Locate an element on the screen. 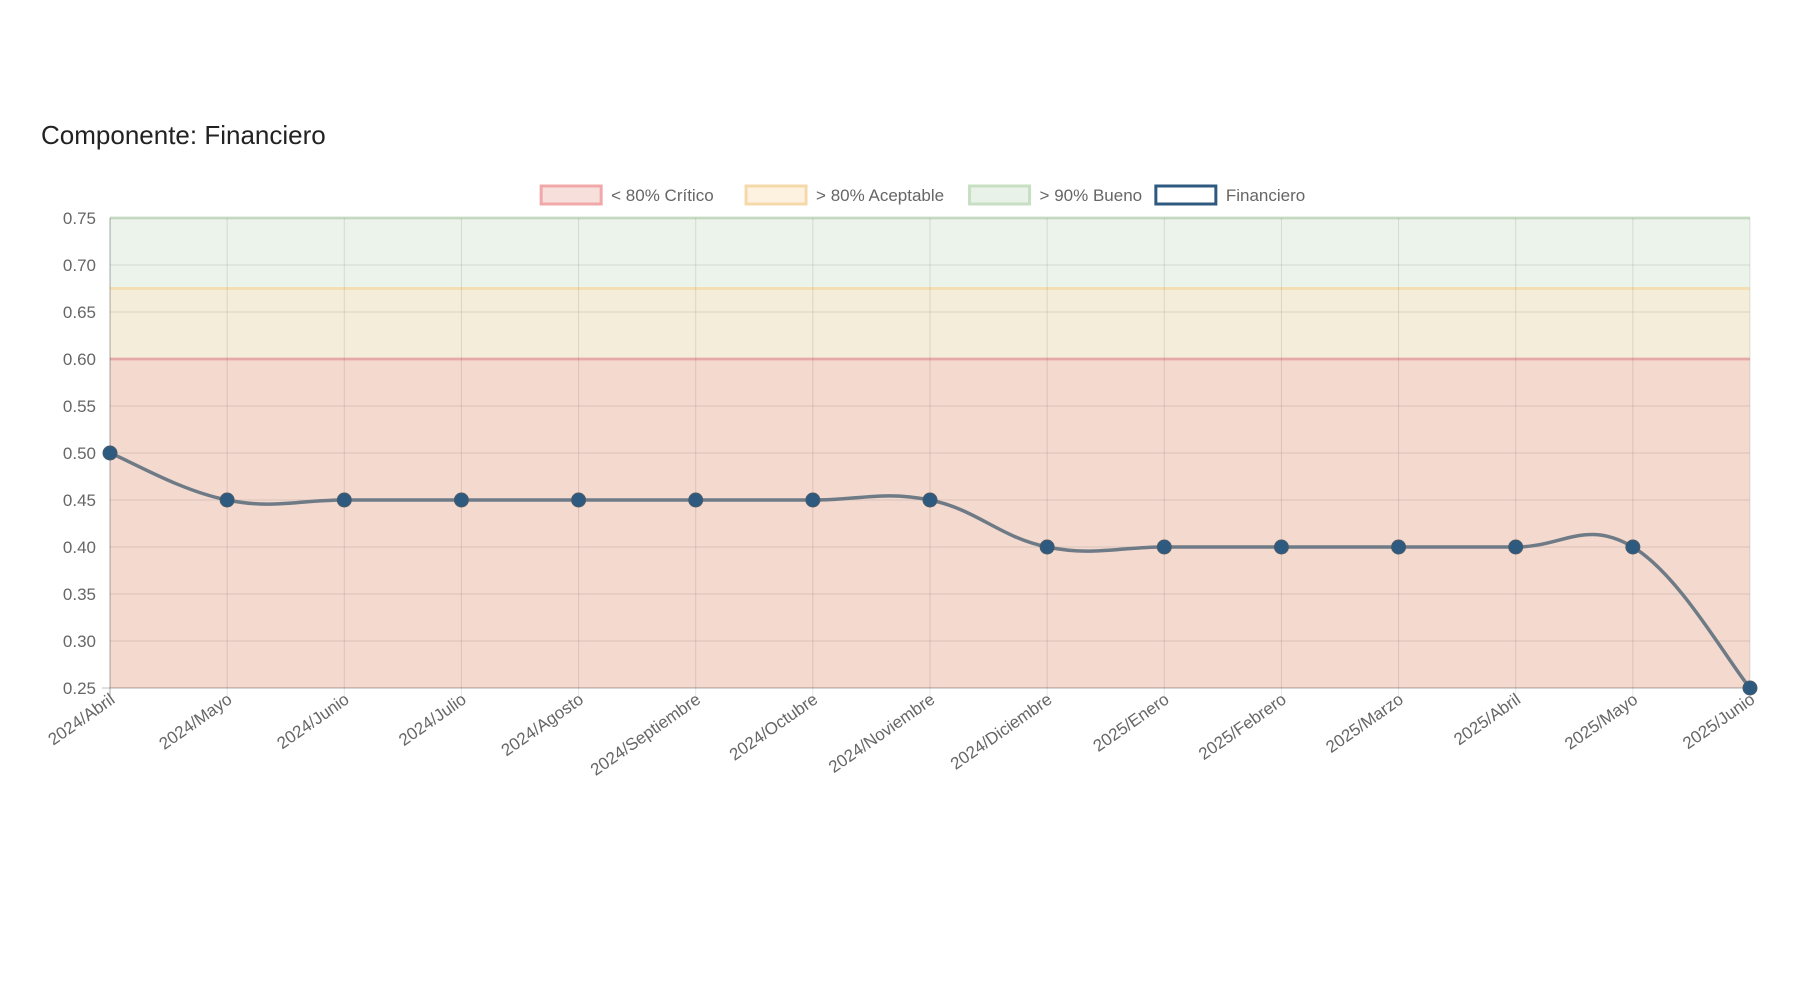  legend-item: < 80% Crítico is located at coordinates (626, 195).